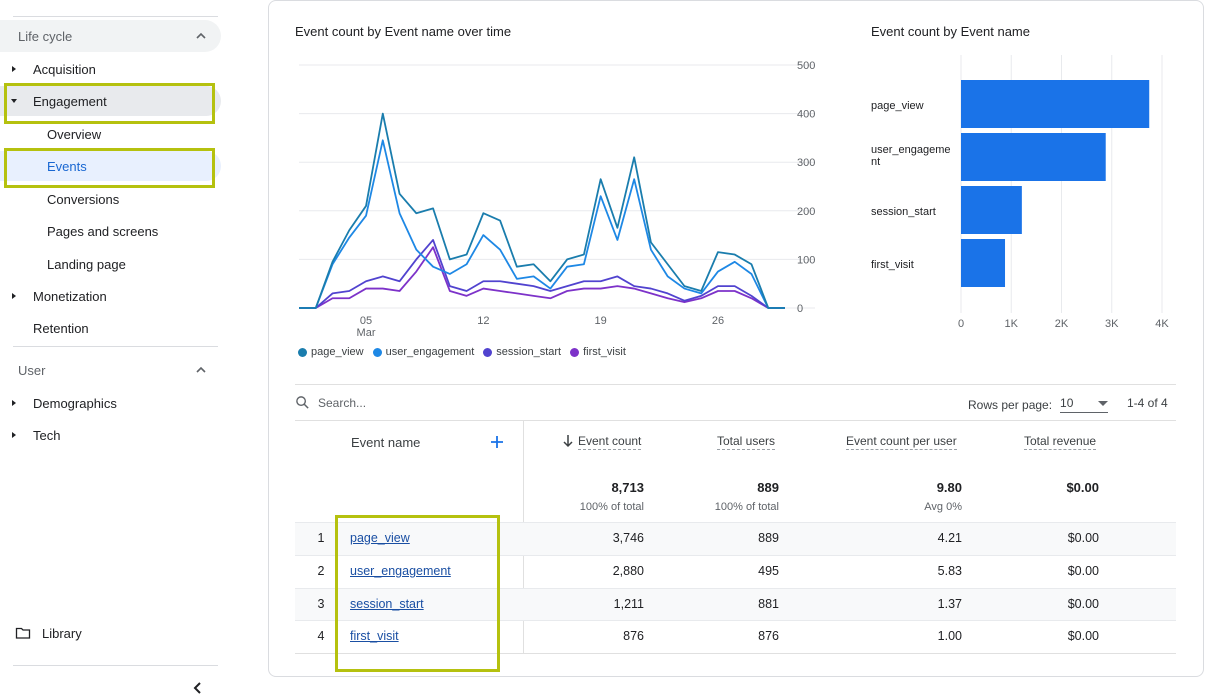 The width and height of the screenshot is (1209, 697). I want to click on bar-session-start, so click(991, 210).